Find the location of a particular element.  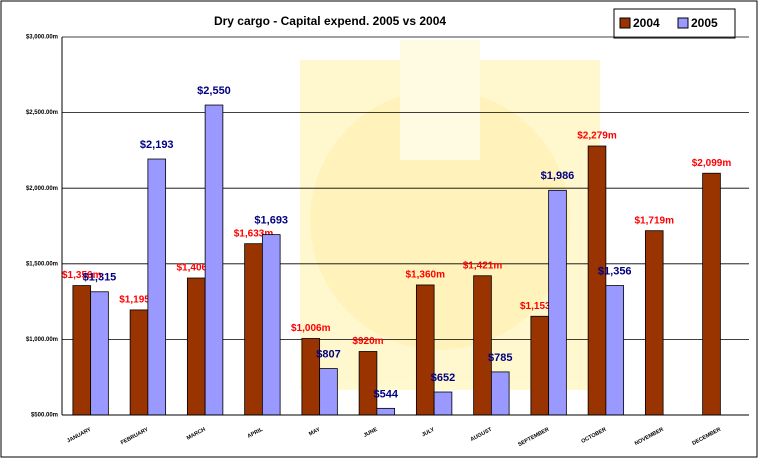

data-label: $920m is located at coordinates (367, 341).